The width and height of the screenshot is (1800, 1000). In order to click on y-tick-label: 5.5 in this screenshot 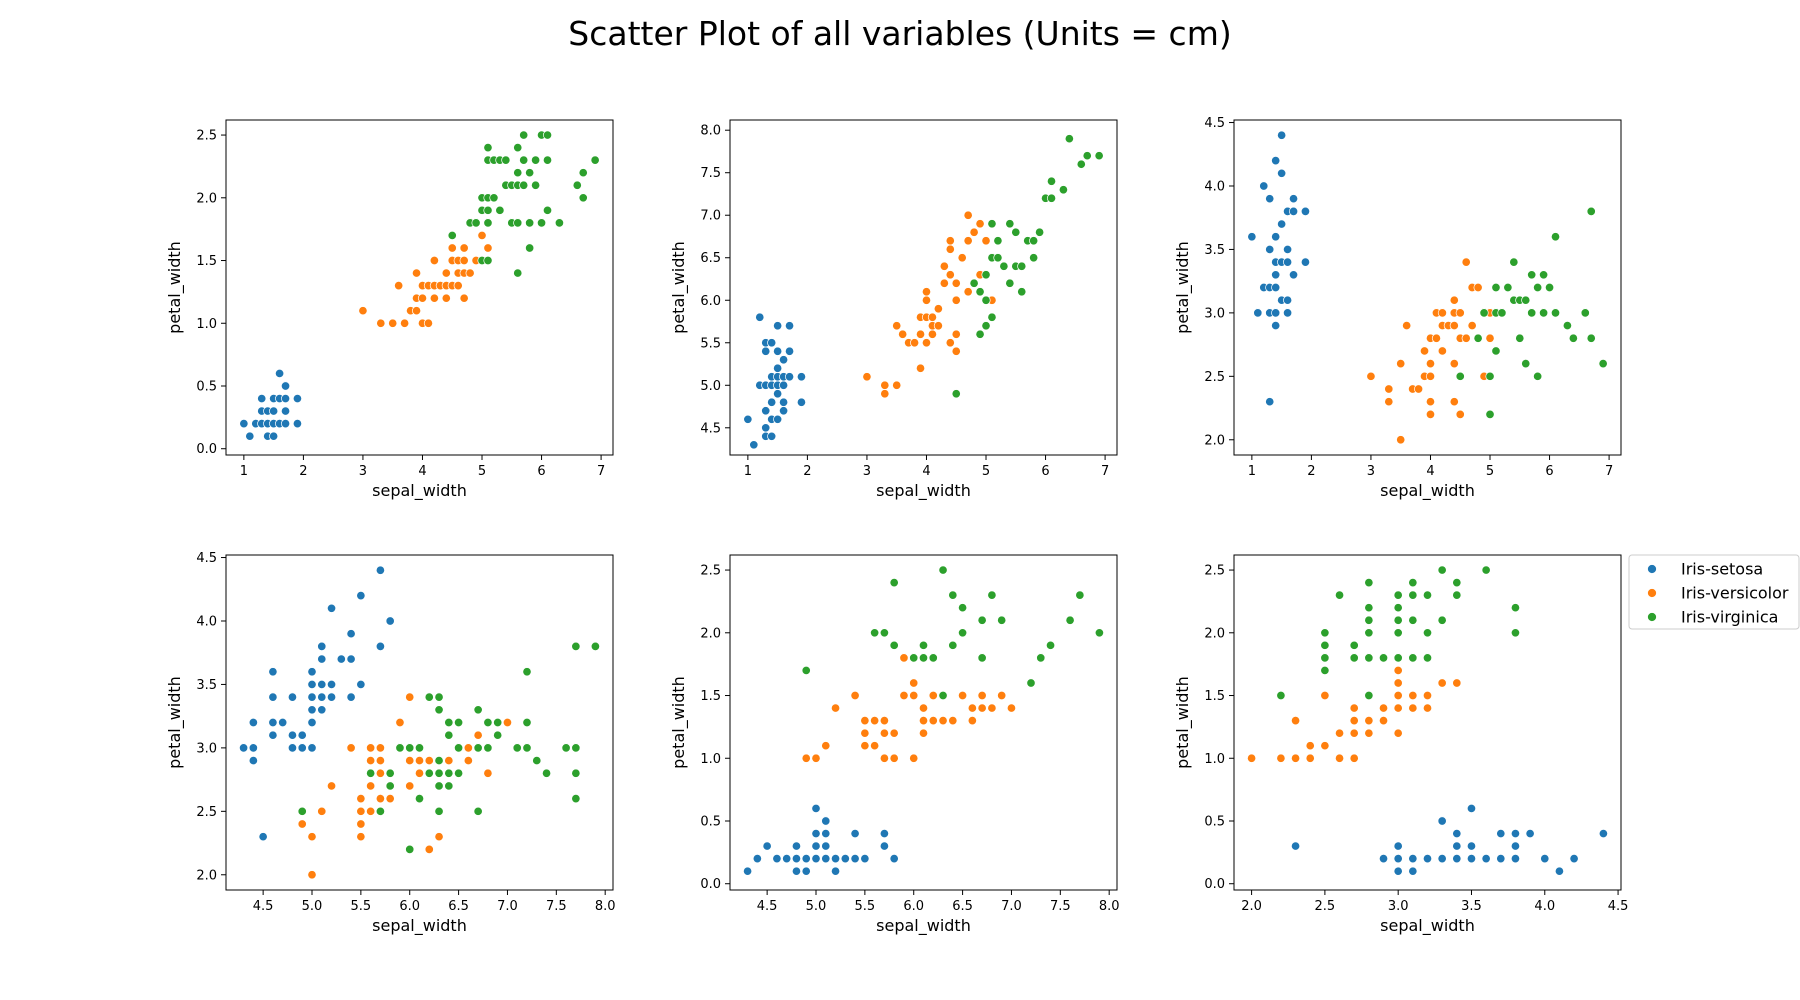, I will do `click(710, 343)`.